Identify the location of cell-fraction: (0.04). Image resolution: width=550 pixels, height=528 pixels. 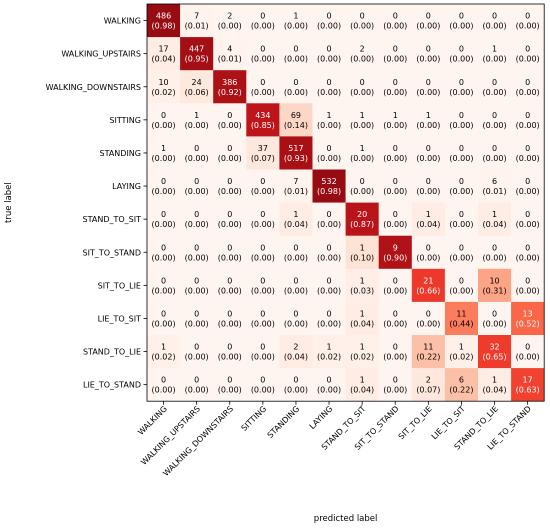
(362, 390).